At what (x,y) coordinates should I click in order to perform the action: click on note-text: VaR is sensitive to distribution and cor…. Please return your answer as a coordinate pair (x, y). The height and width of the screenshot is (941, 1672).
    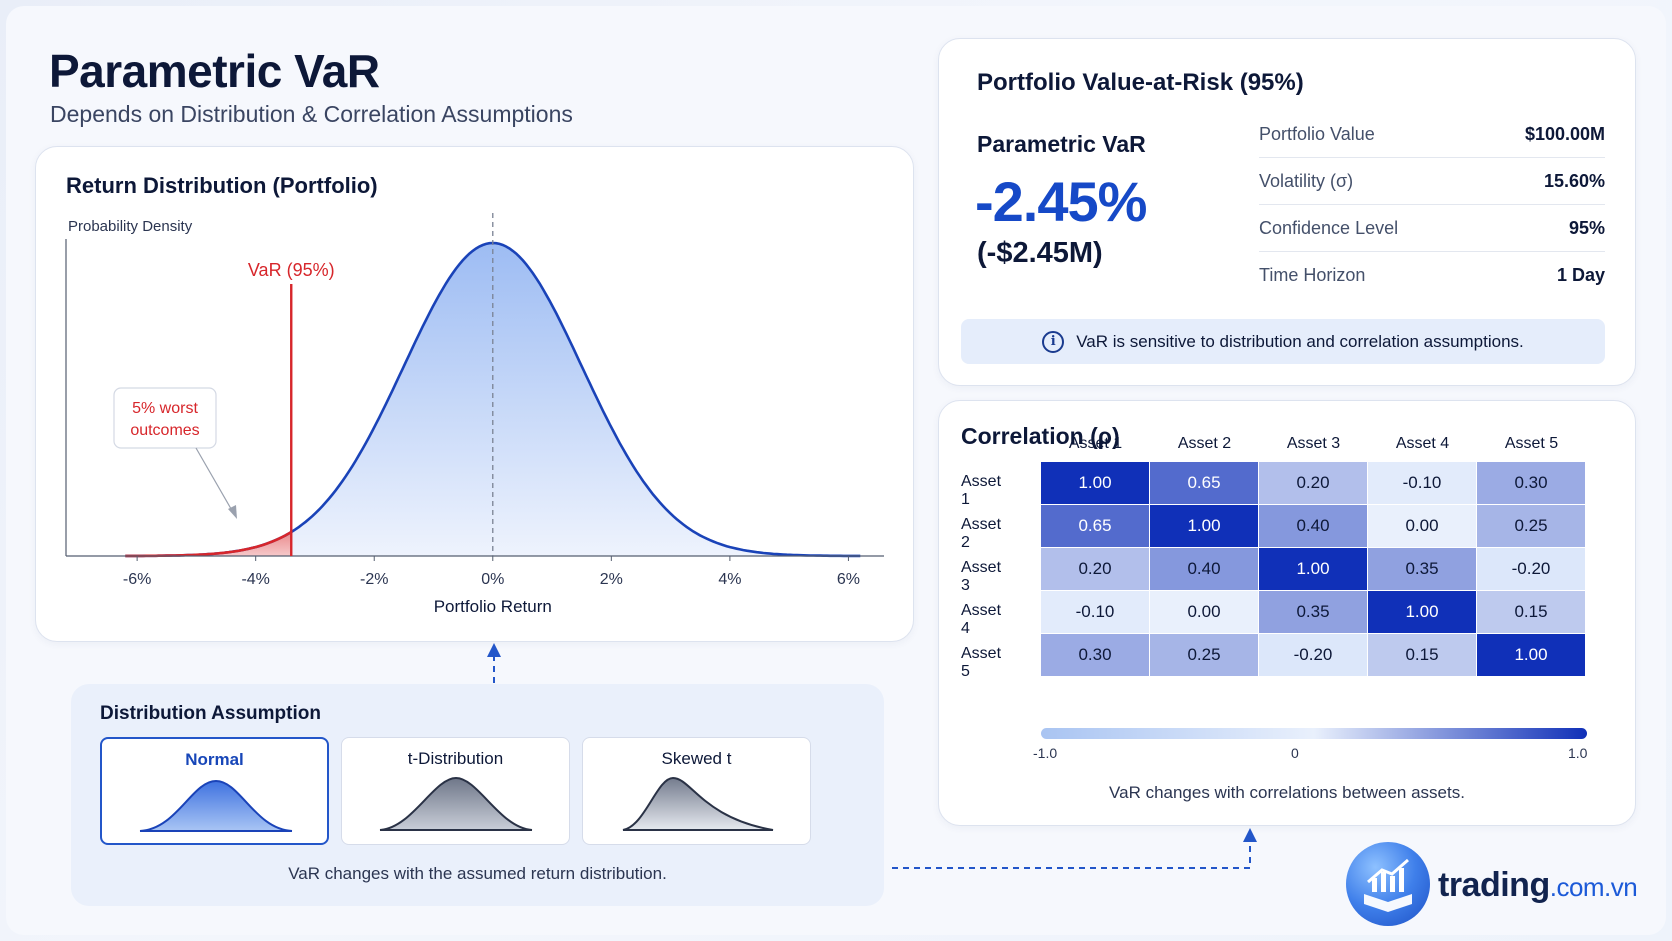
    Looking at the image, I should click on (1300, 341).